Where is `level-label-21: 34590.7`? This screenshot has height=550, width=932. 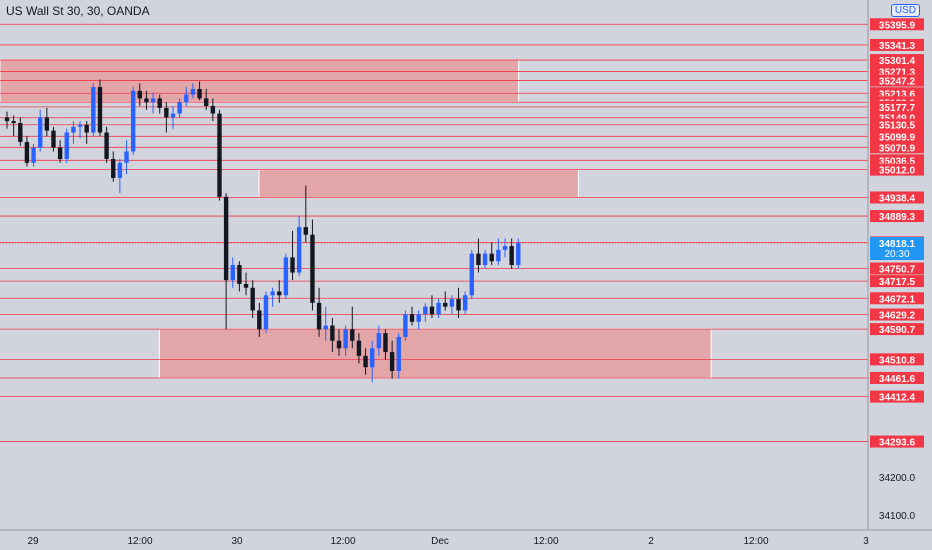 level-label-21: 34590.7 is located at coordinates (897, 330).